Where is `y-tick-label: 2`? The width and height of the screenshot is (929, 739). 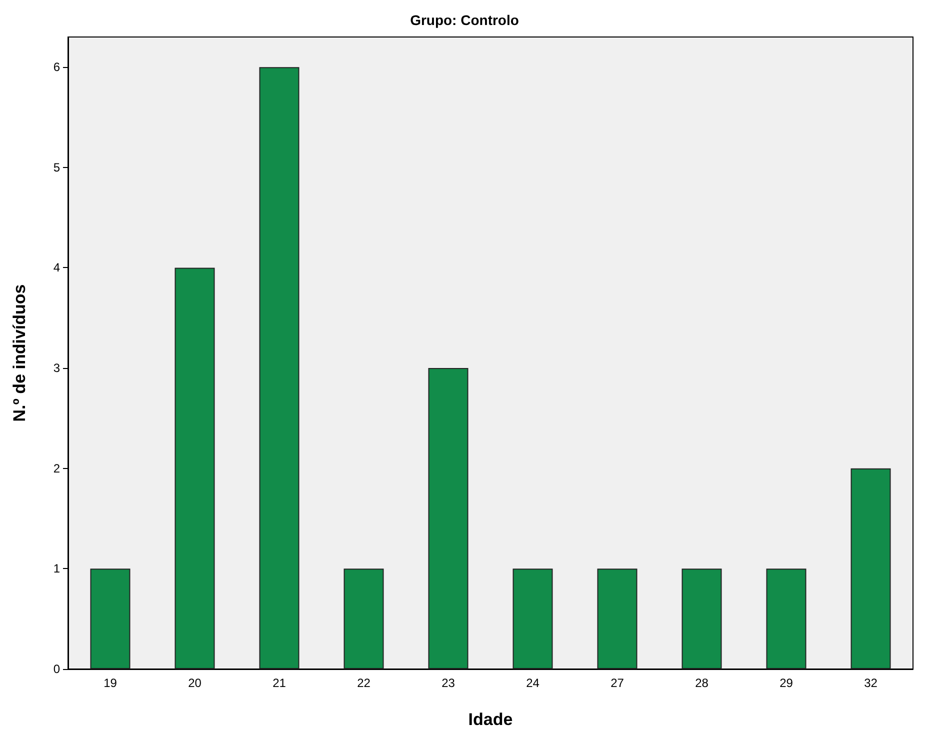
y-tick-label: 2 is located at coordinates (56, 468).